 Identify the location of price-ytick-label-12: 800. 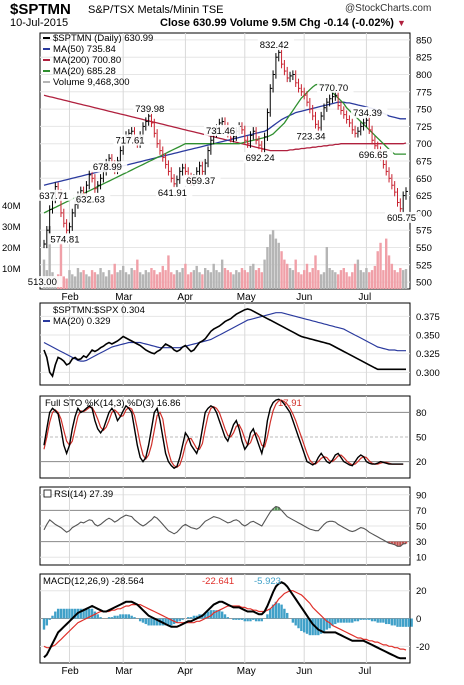
(424, 75).